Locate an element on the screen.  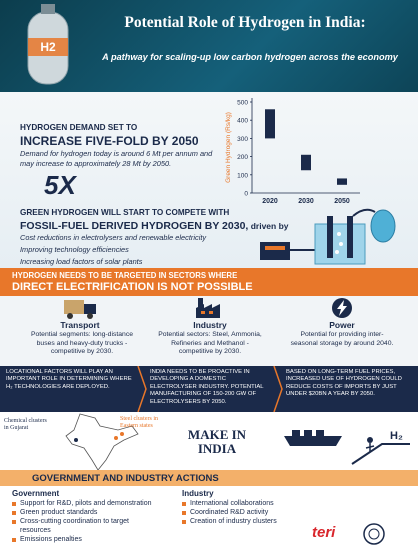
x-tick-label: 2030 is located at coordinates (306, 201).